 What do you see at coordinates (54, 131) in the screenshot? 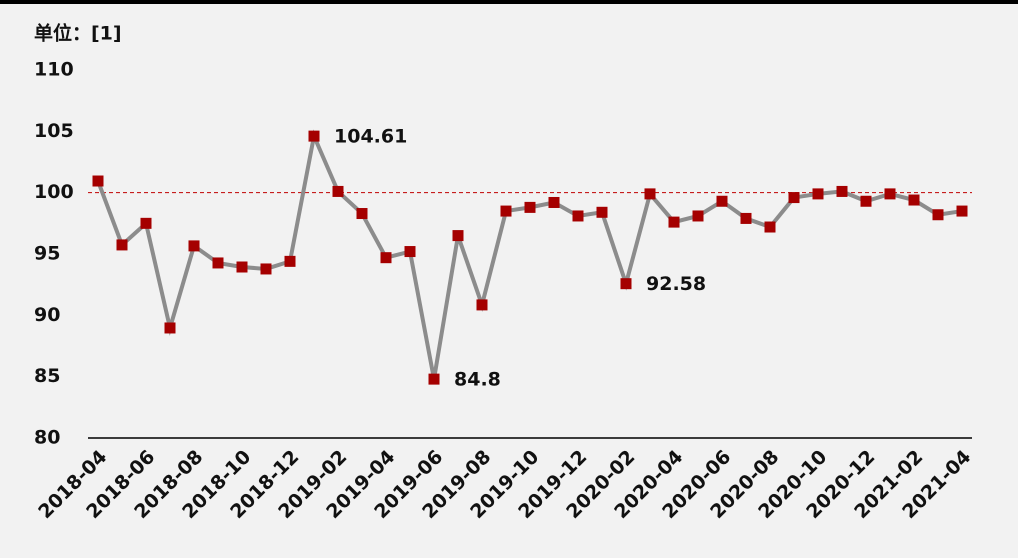
I see `y-tick-label: 105` at bounding box center [54, 131].